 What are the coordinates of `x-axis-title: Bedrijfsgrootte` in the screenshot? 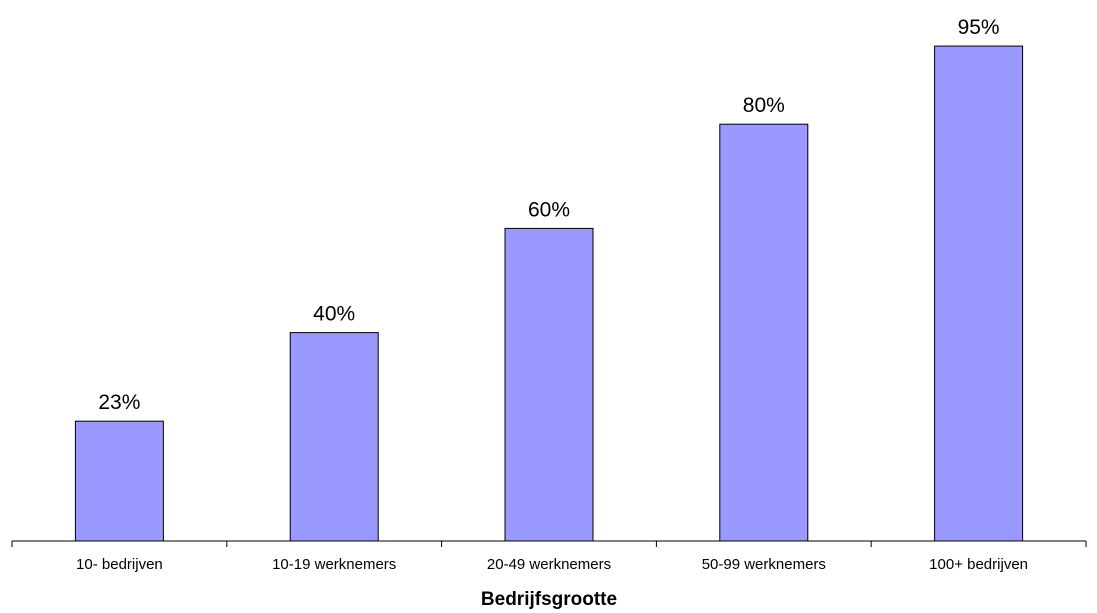 It's located at (549, 599).